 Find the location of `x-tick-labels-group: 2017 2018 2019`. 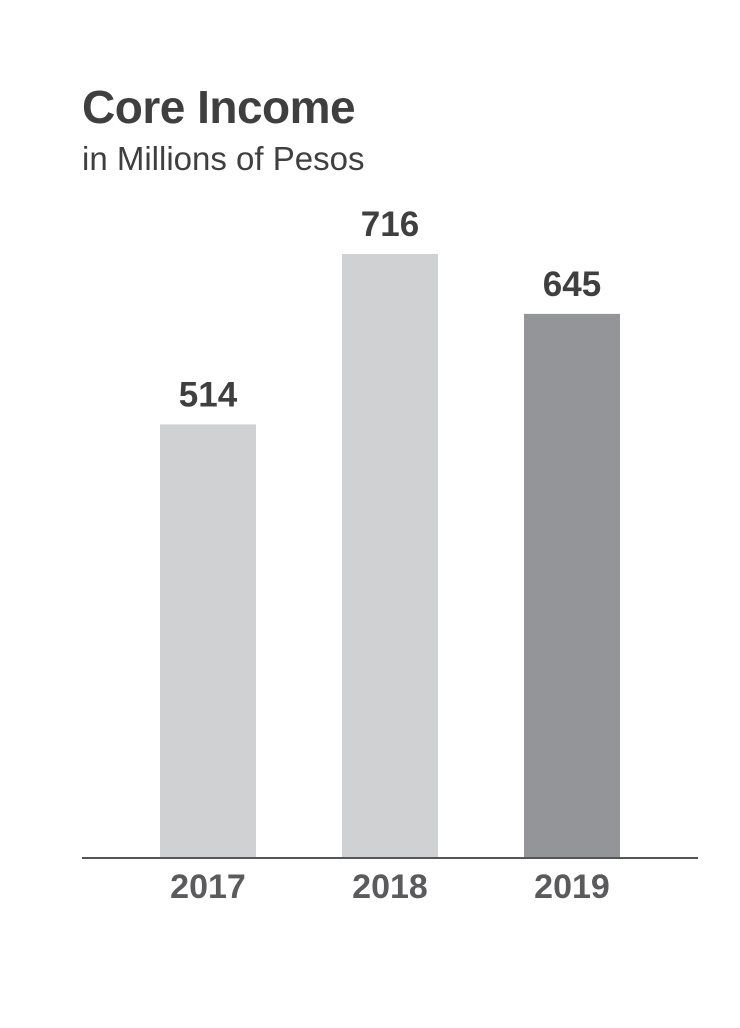

x-tick-labels-group: 2017 2018 2019 is located at coordinates (390, 887).